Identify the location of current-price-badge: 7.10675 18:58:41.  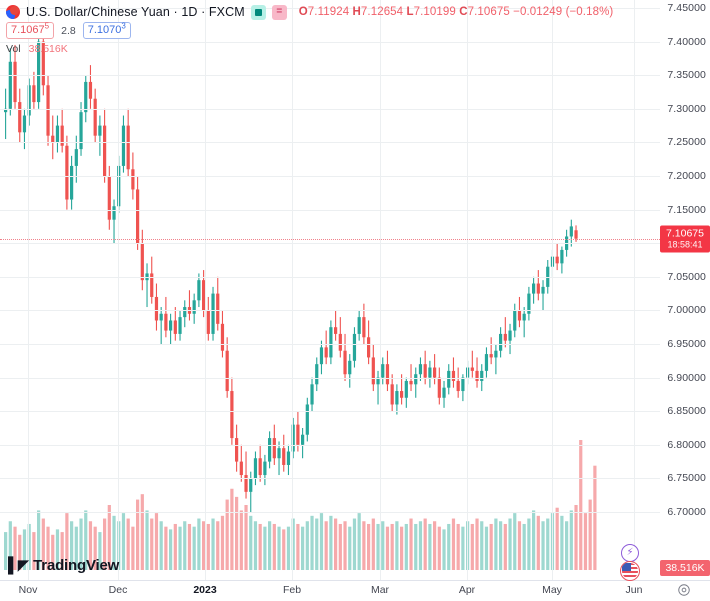
(685, 239).